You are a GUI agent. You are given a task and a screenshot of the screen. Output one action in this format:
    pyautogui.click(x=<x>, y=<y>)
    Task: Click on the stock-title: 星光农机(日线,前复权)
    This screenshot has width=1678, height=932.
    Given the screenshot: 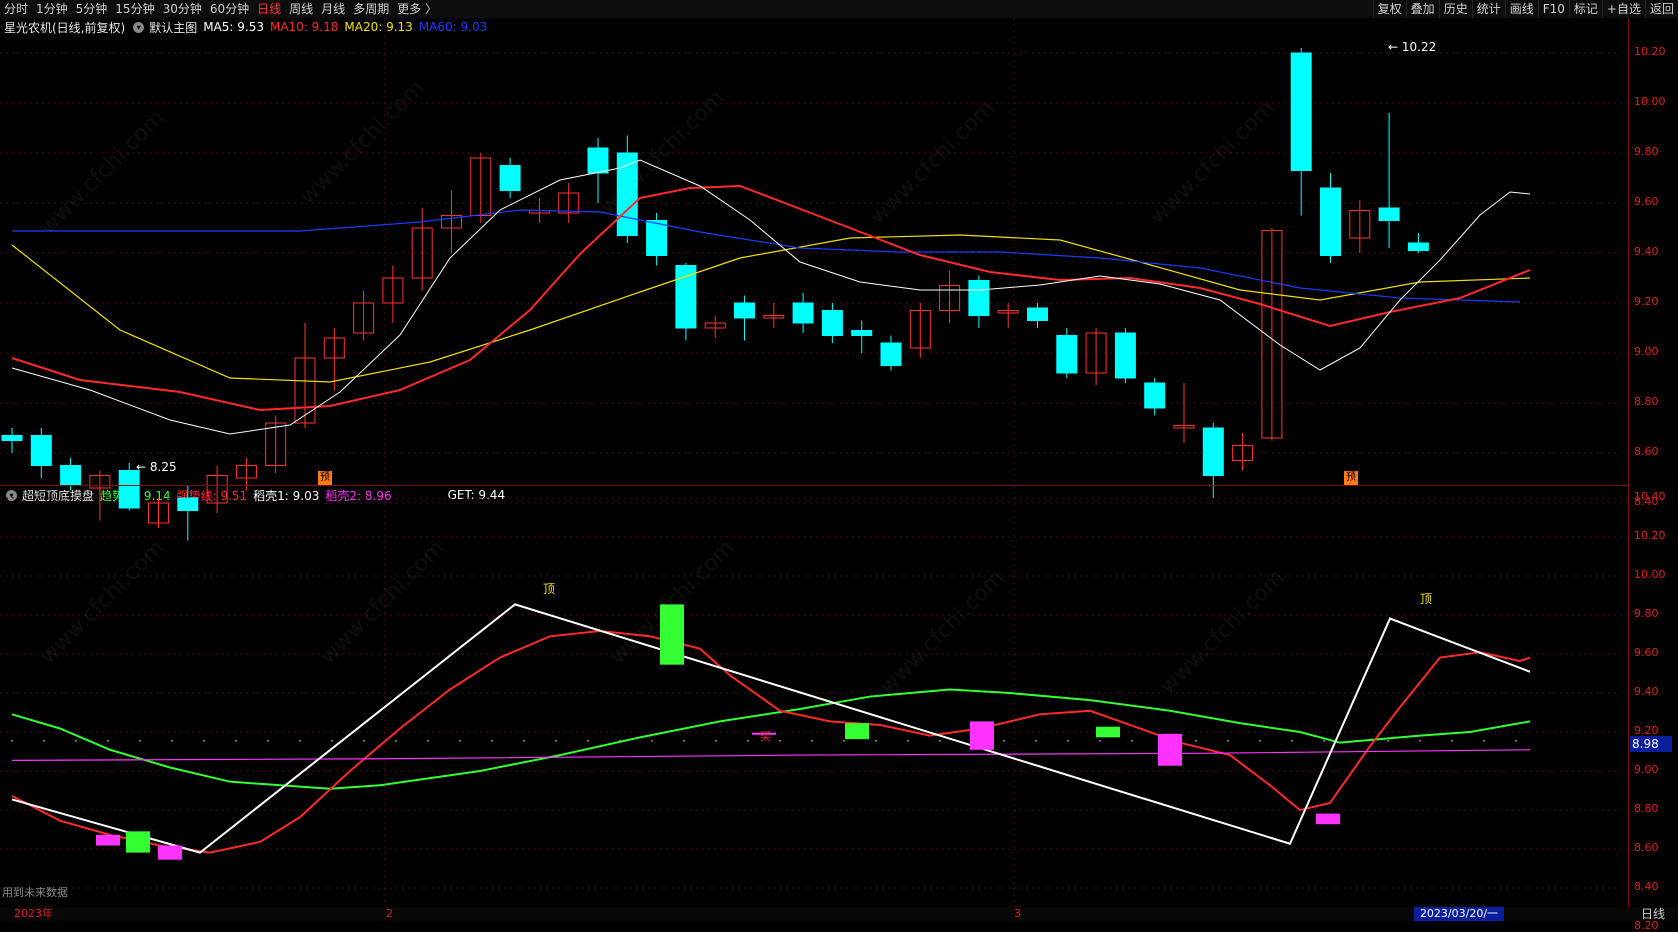 What is the action you would take?
    pyautogui.click(x=65, y=27)
    